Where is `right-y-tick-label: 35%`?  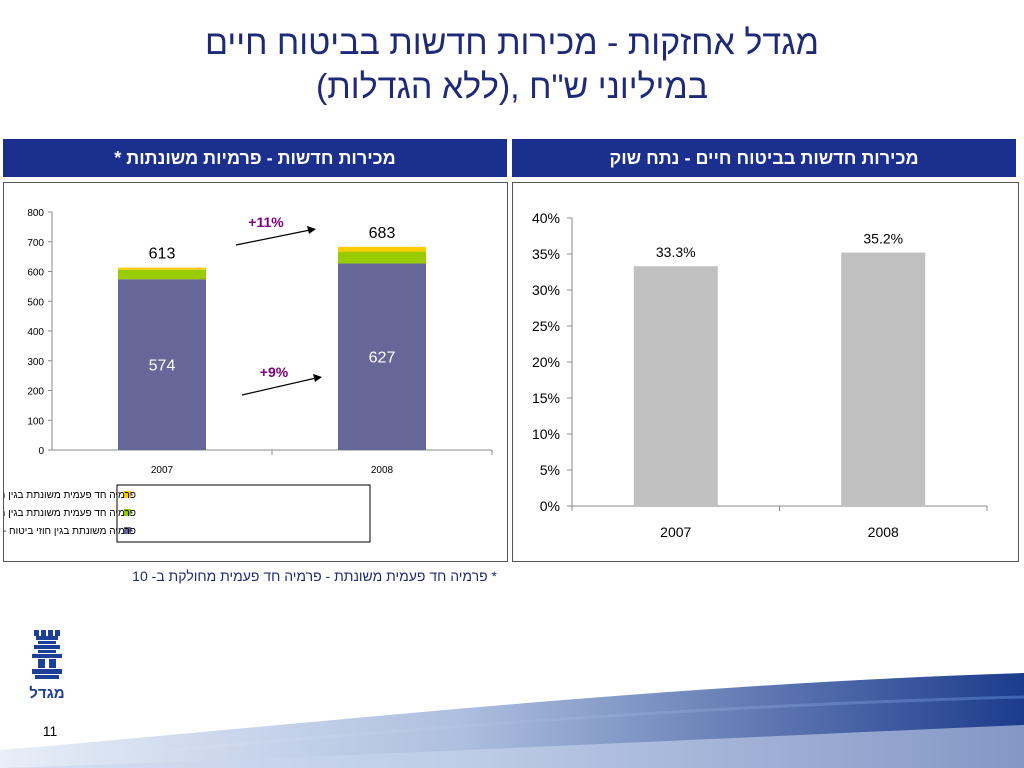
right-y-tick-label: 35% is located at coordinates (546, 254).